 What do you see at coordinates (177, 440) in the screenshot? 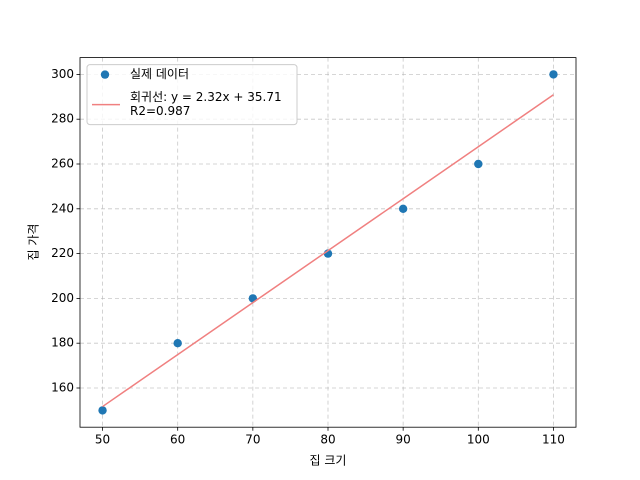
I see `x-tick-label: 60` at bounding box center [177, 440].